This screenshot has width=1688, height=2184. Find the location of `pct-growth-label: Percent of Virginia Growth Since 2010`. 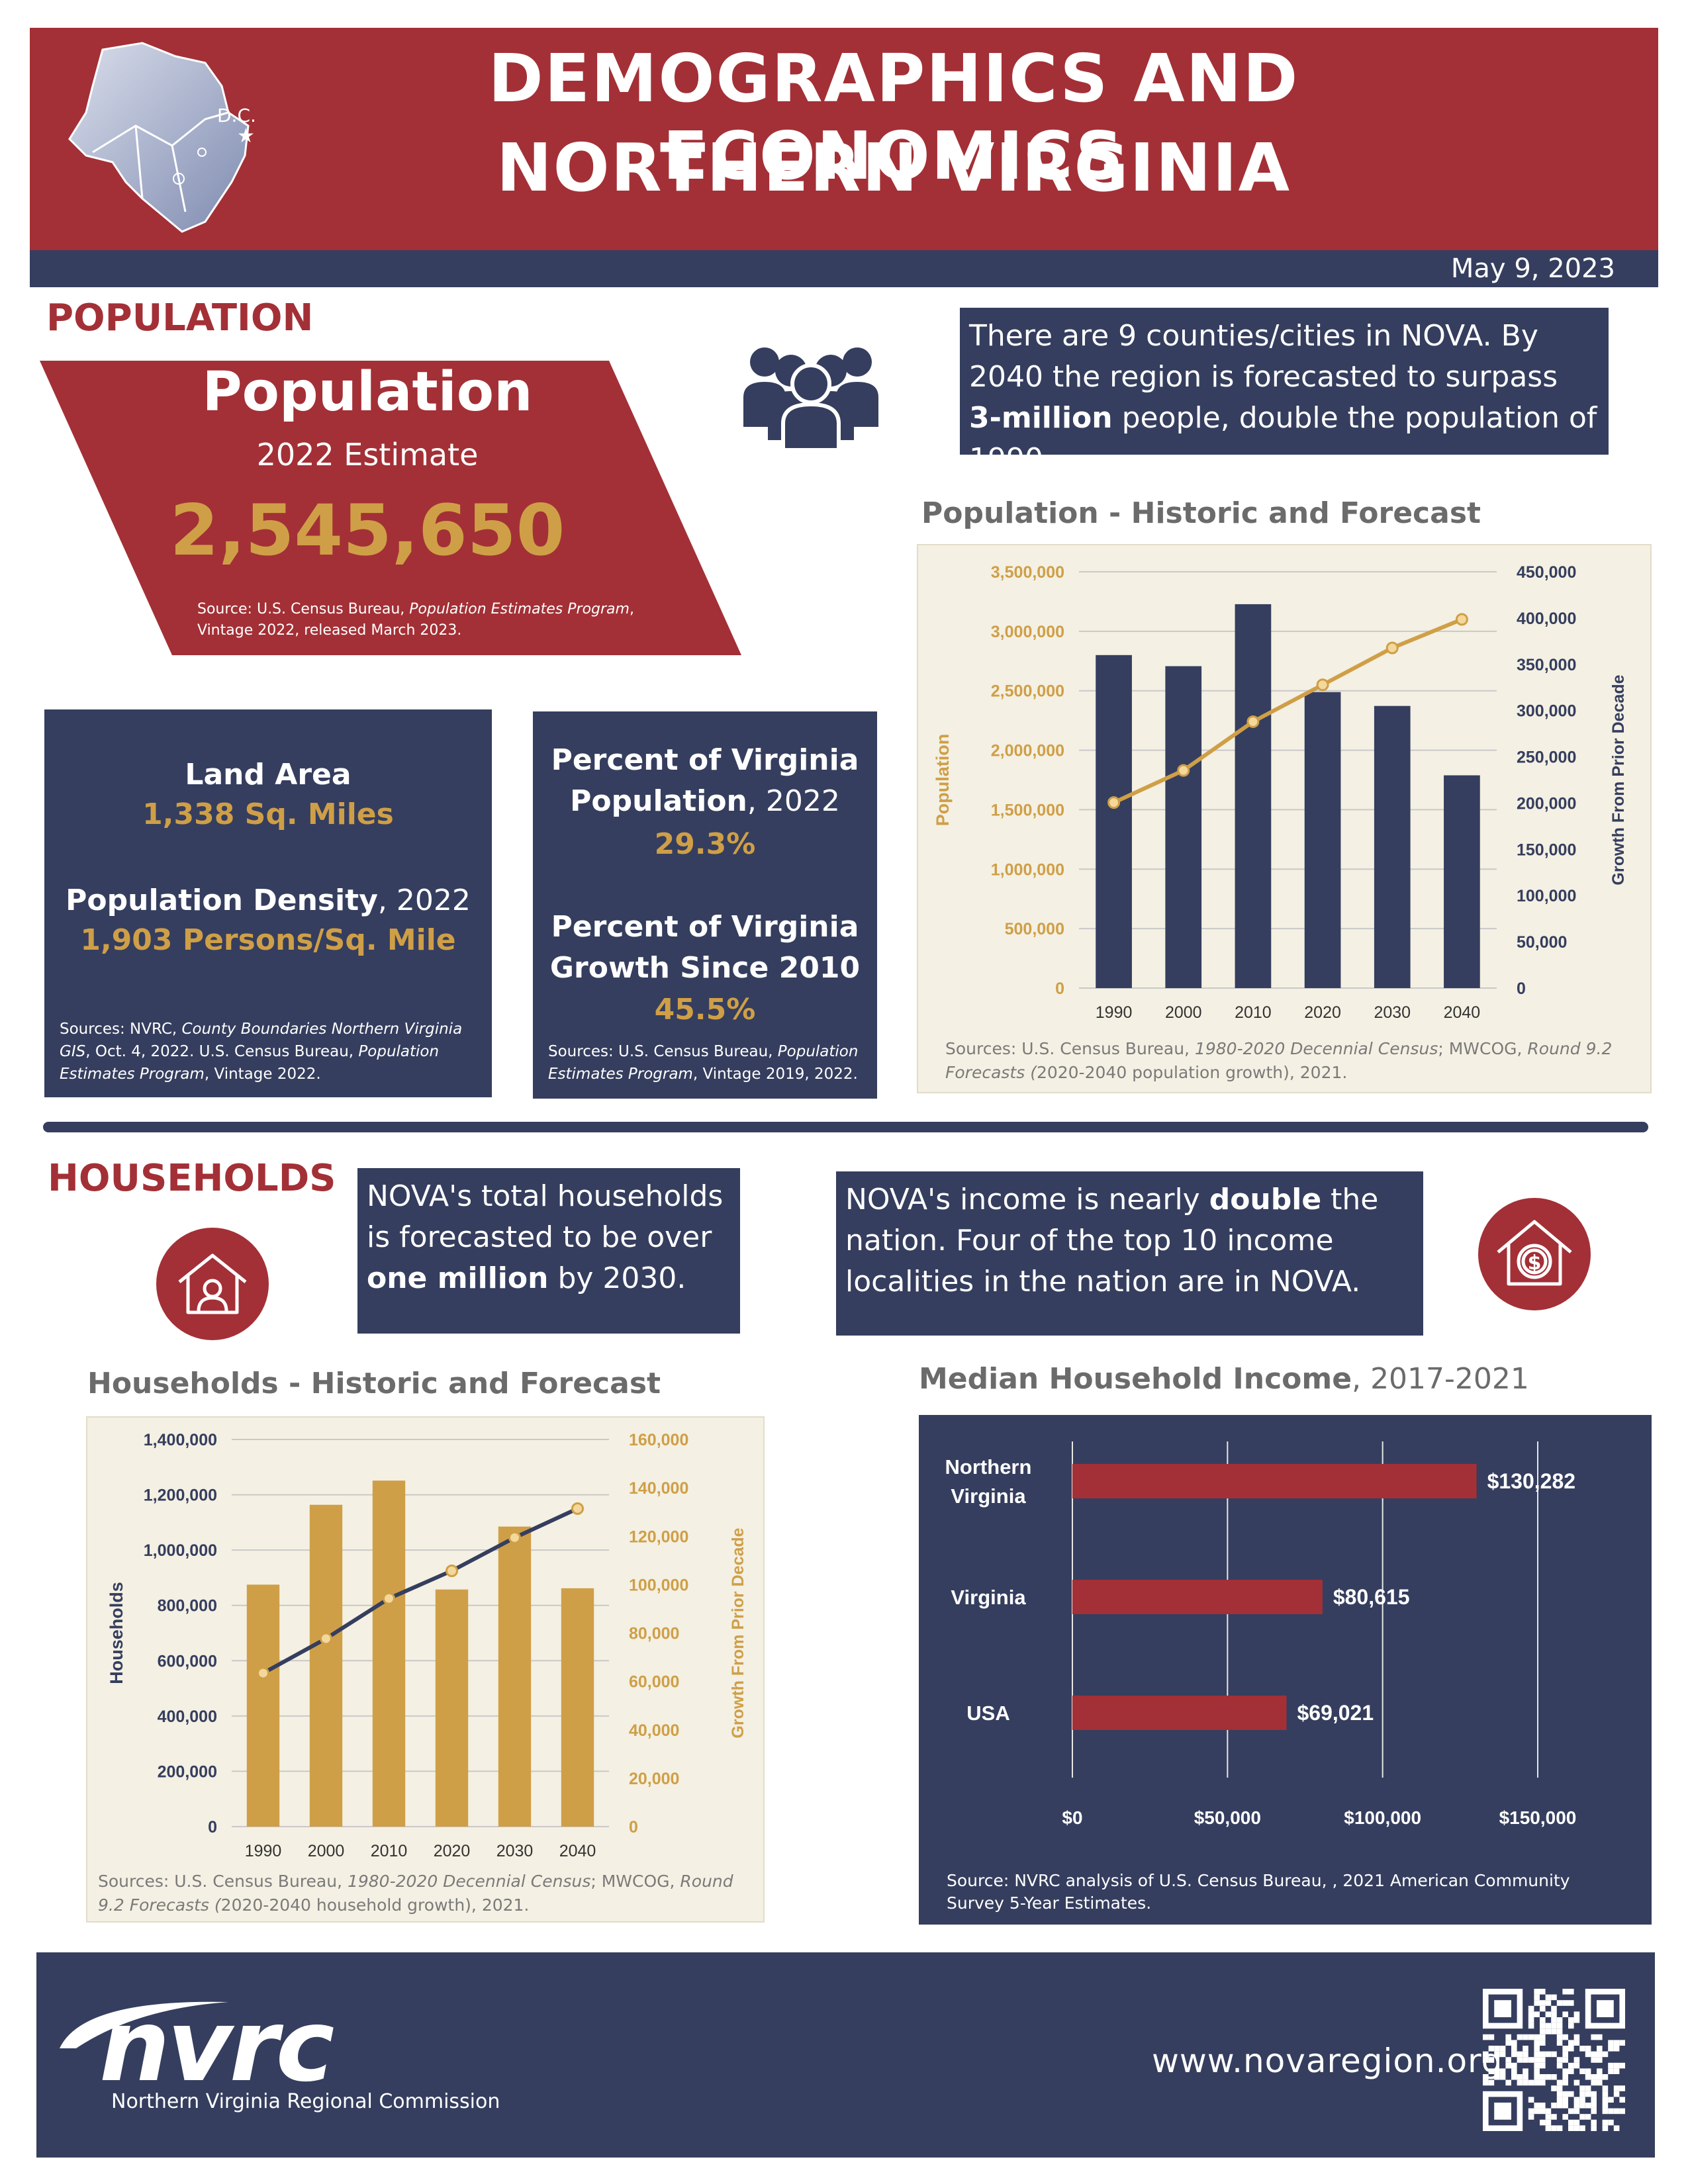

pct-growth-label: Percent of Virginia Growth Since 2010 is located at coordinates (705, 947).